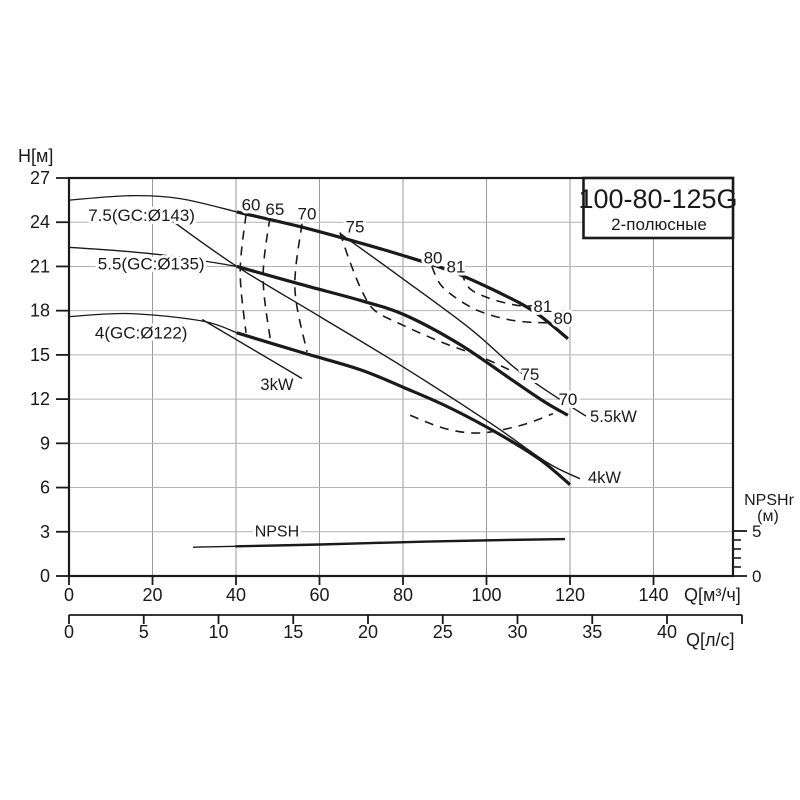 The height and width of the screenshot is (800, 800). I want to click on pump-curve-5.5(GC:Ø135), so click(402, 340).